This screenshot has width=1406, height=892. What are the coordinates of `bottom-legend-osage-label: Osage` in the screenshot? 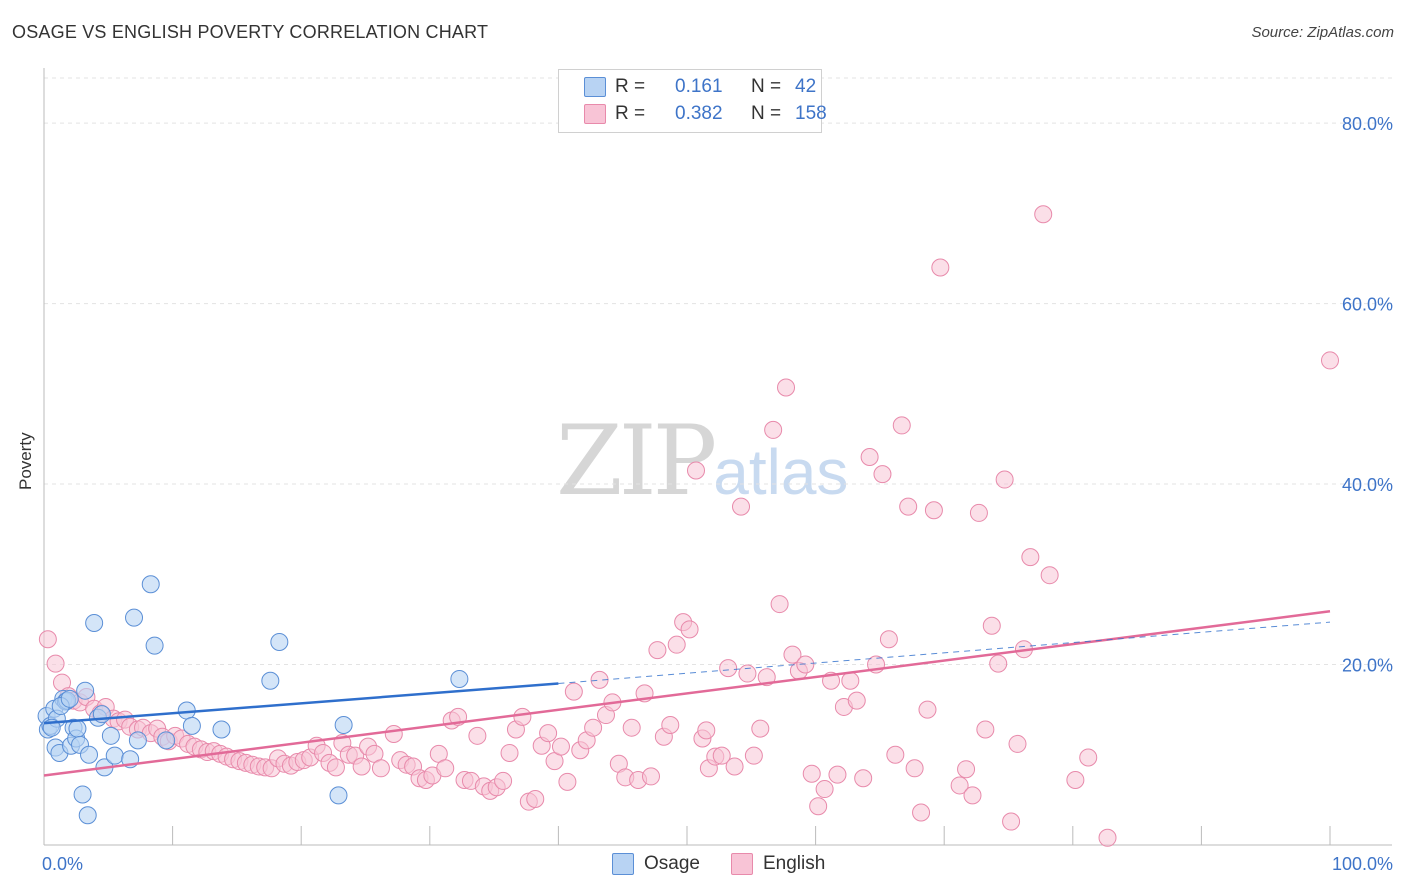 It's located at (672, 863).